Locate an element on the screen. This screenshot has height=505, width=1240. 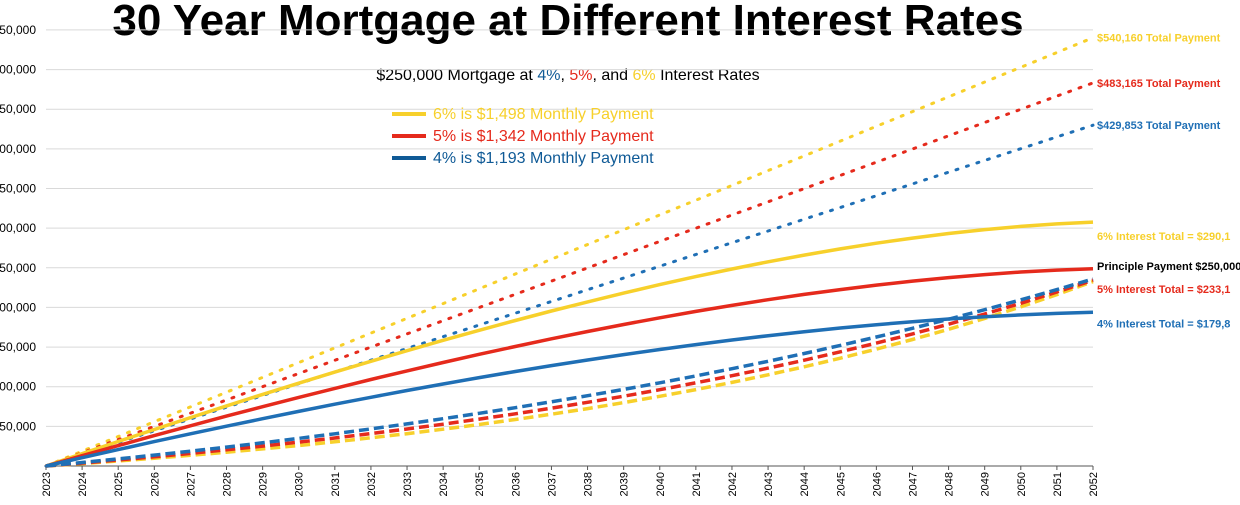
end-label-4pct-total: $429,853 Total Payment is located at coordinates (1159, 126).